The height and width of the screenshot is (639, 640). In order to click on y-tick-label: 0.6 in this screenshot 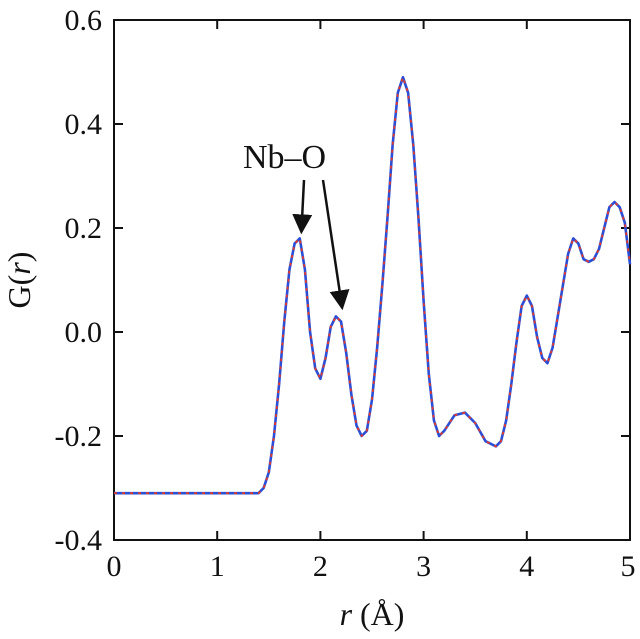, I will do `click(84, 20)`.